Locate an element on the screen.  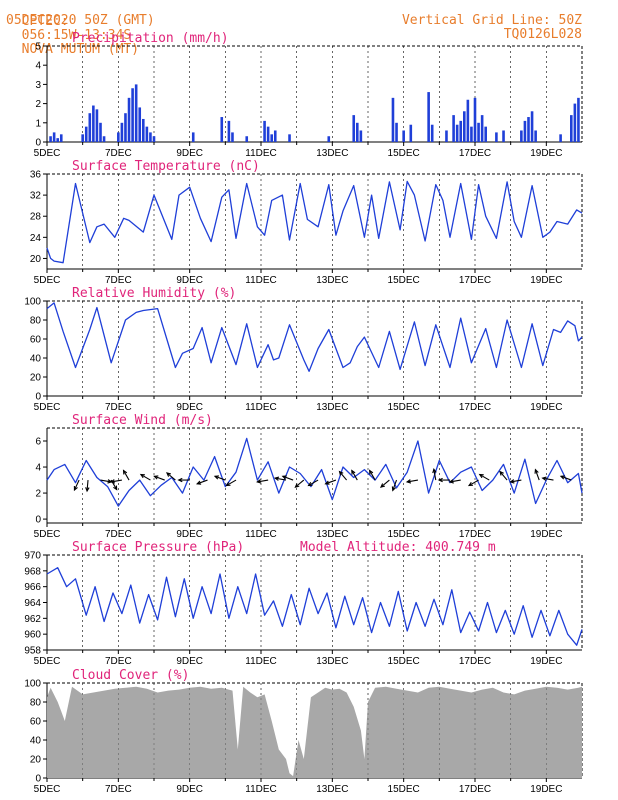
y-tick-label: 40 is located at coordinates (36, 741).